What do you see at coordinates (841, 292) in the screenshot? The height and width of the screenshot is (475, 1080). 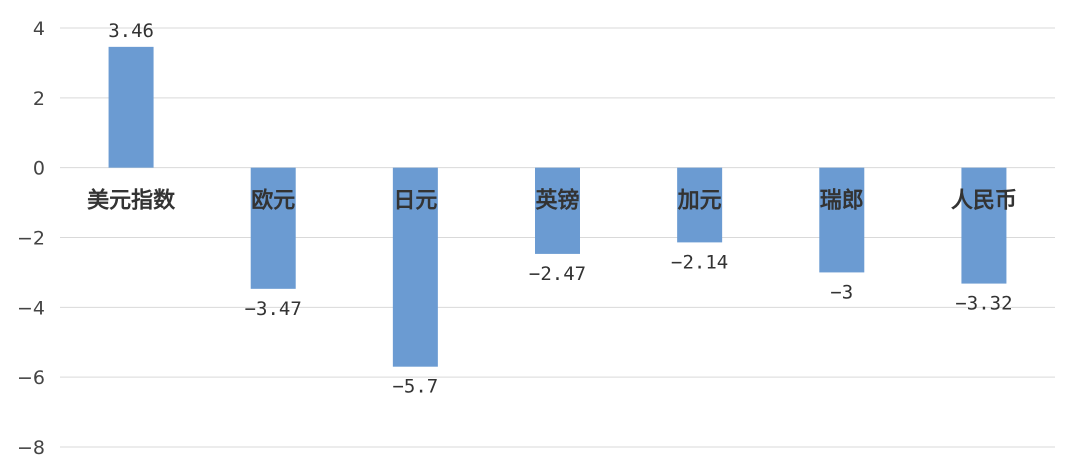 I see `data-label: −3` at bounding box center [841, 292].